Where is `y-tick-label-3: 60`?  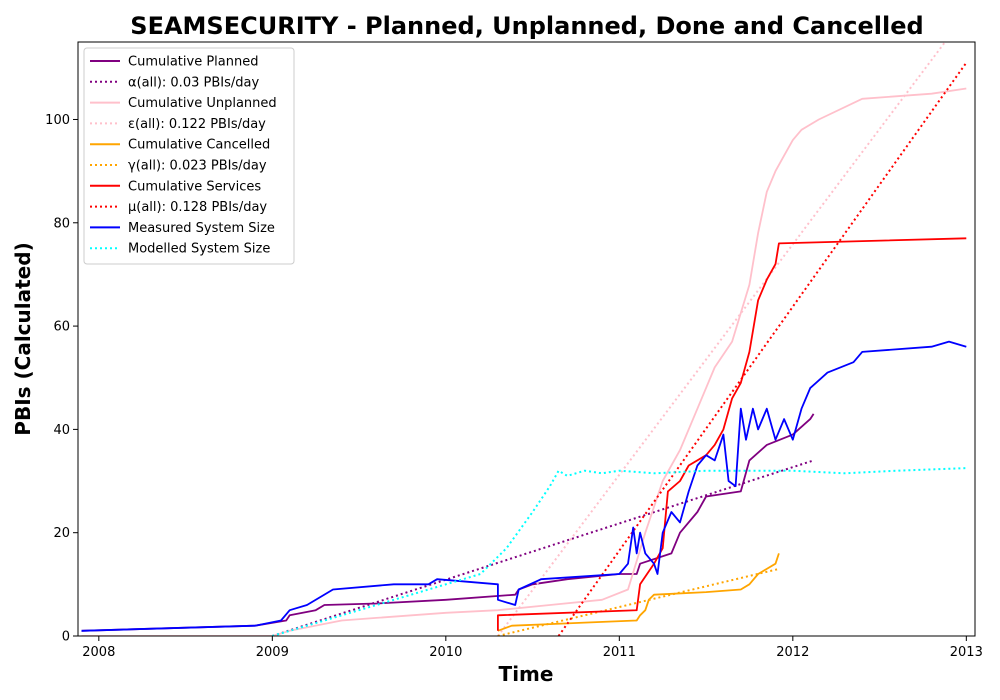
y-tick-label-3: 60 is located at coordinates (61, 327).